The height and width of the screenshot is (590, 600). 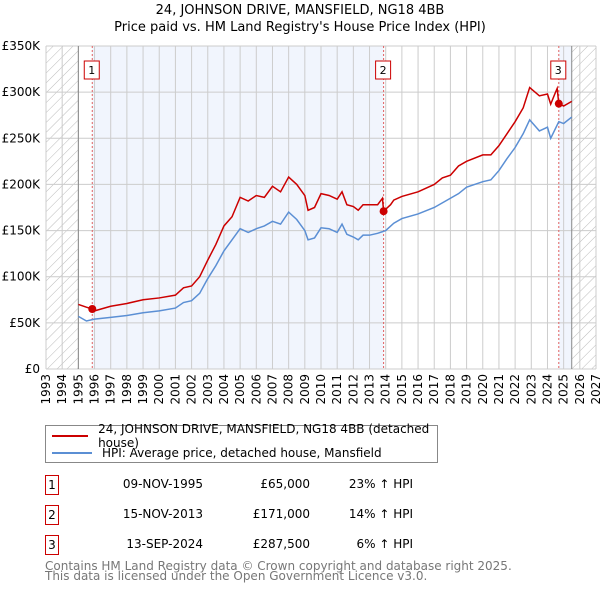 What do you see at coordinates (499, 389) in the screenshot?
I see `x-tick-label: 2021` at bounding box center [499, 389].